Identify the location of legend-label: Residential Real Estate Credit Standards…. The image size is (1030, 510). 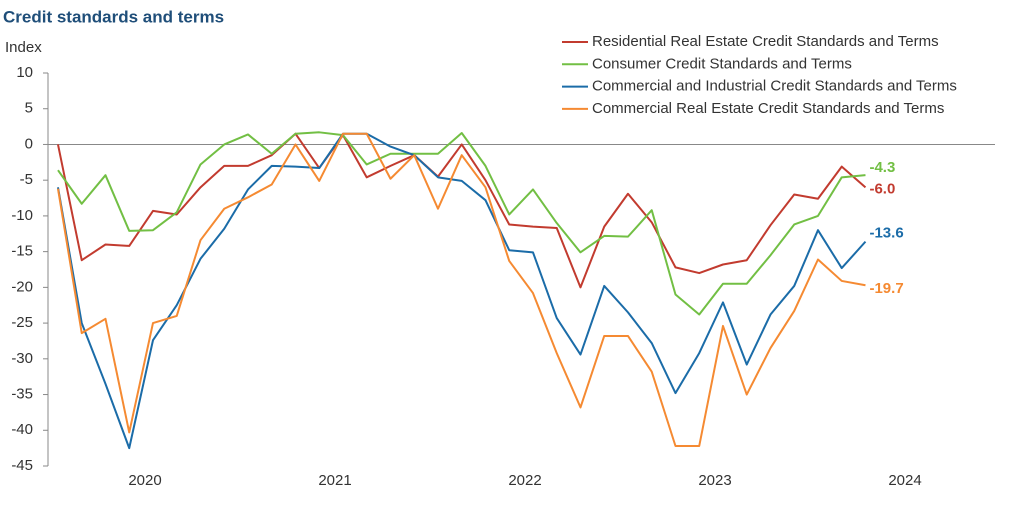
(765, 41).